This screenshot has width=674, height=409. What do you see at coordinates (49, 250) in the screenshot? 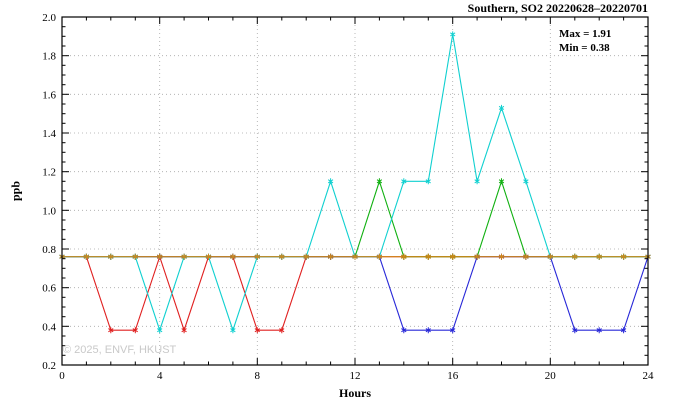
I see `y-tick-label: 0.8` at bounding box center [49, 250].